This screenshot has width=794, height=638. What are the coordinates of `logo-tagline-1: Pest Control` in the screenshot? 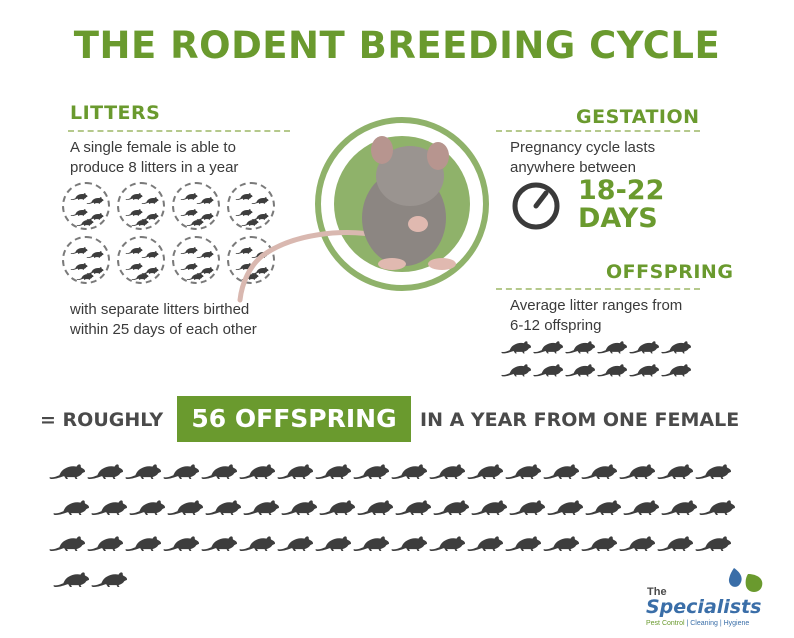 It's located at (665, 623).